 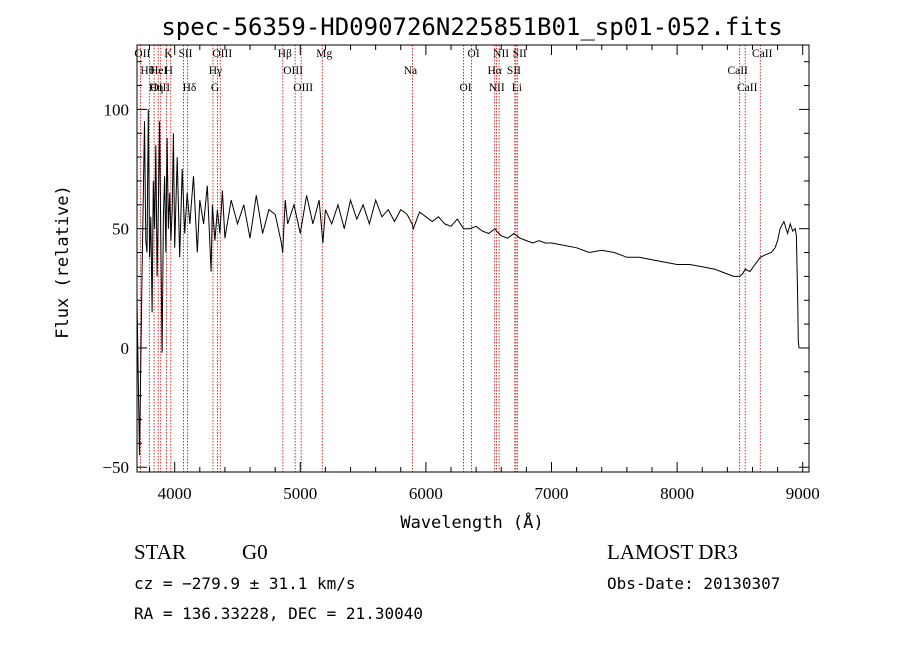 I want to click on x-tick-label: 9000, so click(x=803, y=493).